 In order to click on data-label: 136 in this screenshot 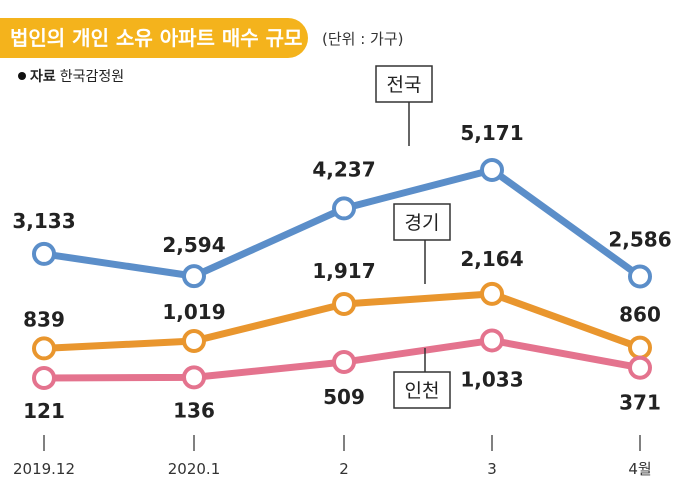, I will do `click(194, 410)`.